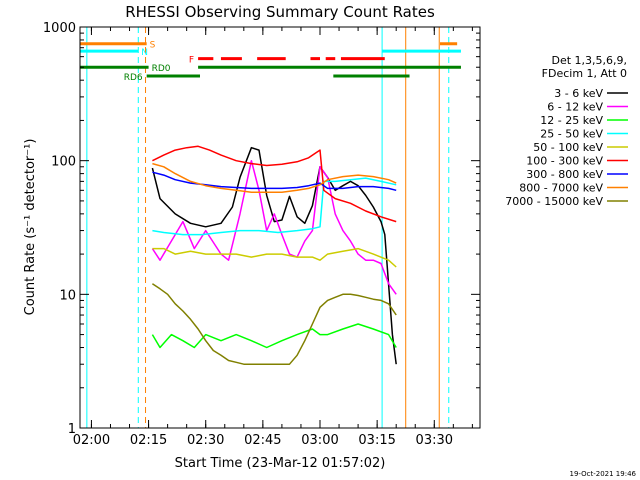 This screenshot has width=640, height=480. What do you see at coordinates (584, 73) in the screenshot?
I see `legend-header-1: FDecim 1, Att 0` at bounding box center [584, 73].